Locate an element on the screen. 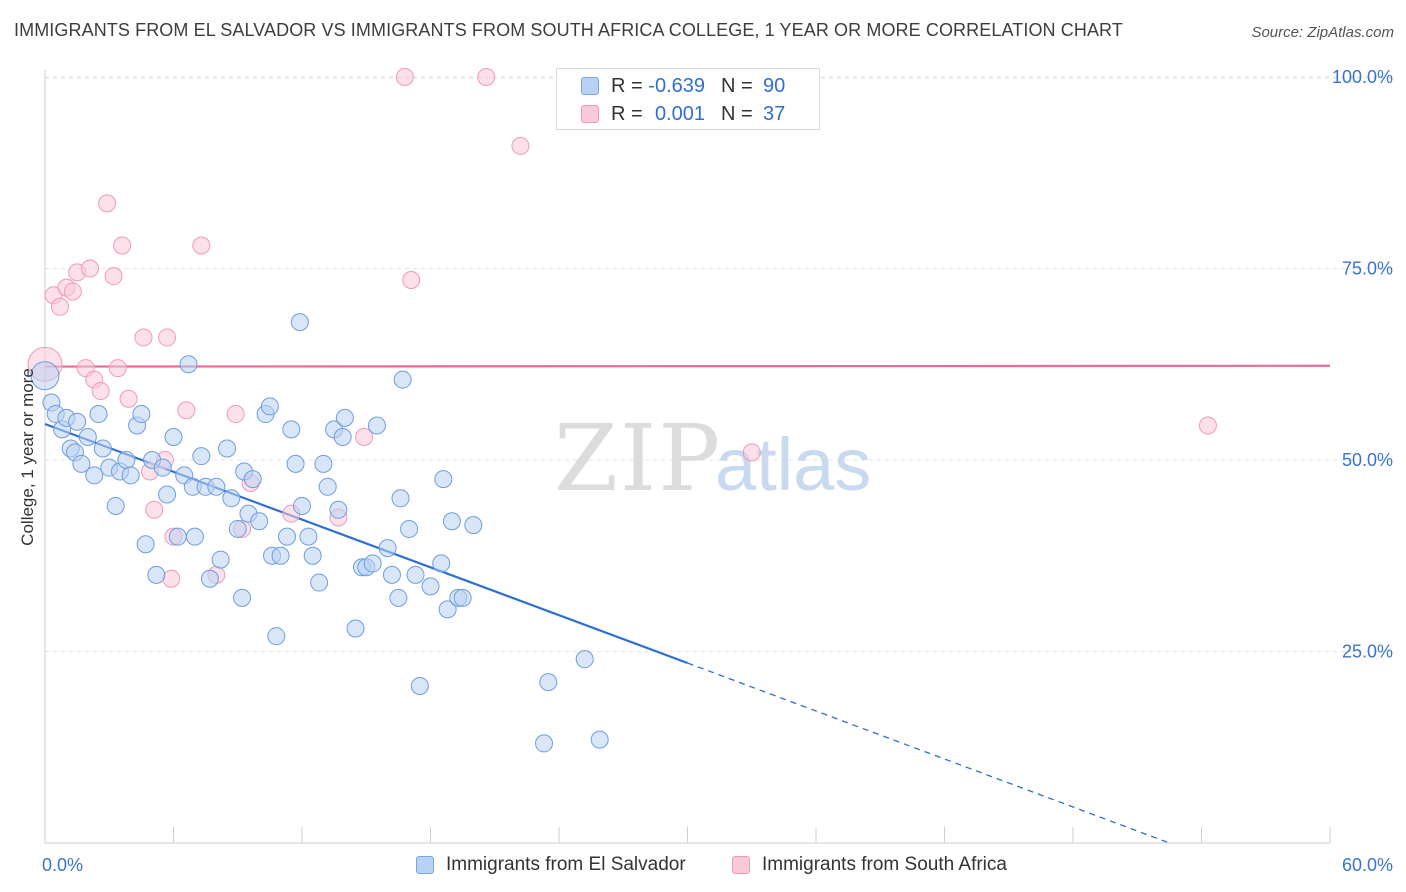 This screenshot has width=1406, height=892. watermark: ZIP atlas is located at coordinates (712, 458).